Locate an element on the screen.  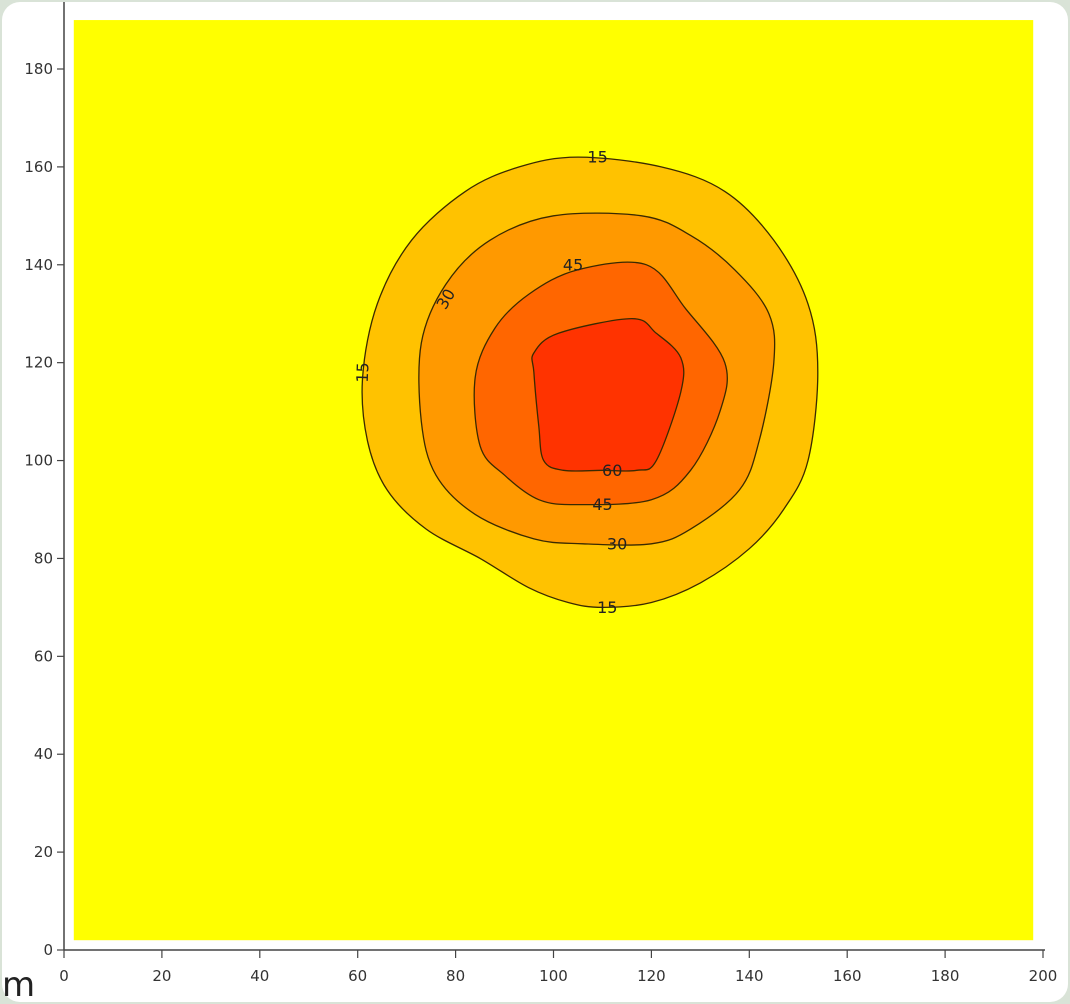
x-tick-label: 80 is located at coordinates (455, 976).